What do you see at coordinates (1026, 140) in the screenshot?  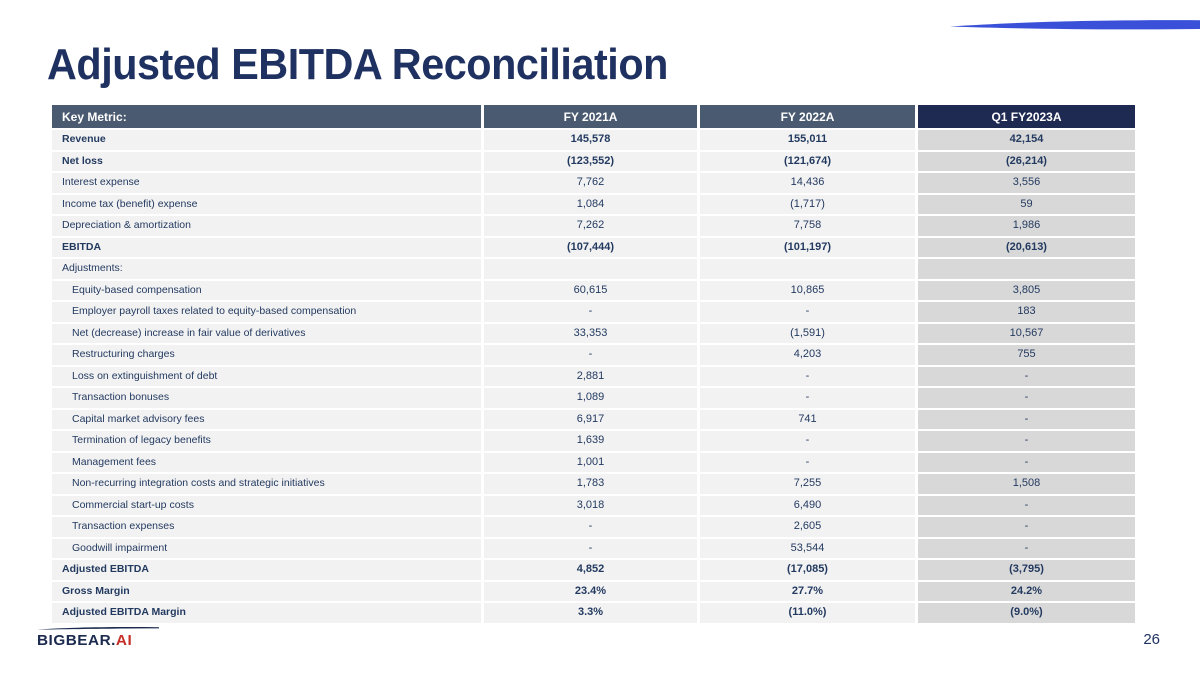 I see `value-cell: 42,154` at bounding box center [1026, 140].